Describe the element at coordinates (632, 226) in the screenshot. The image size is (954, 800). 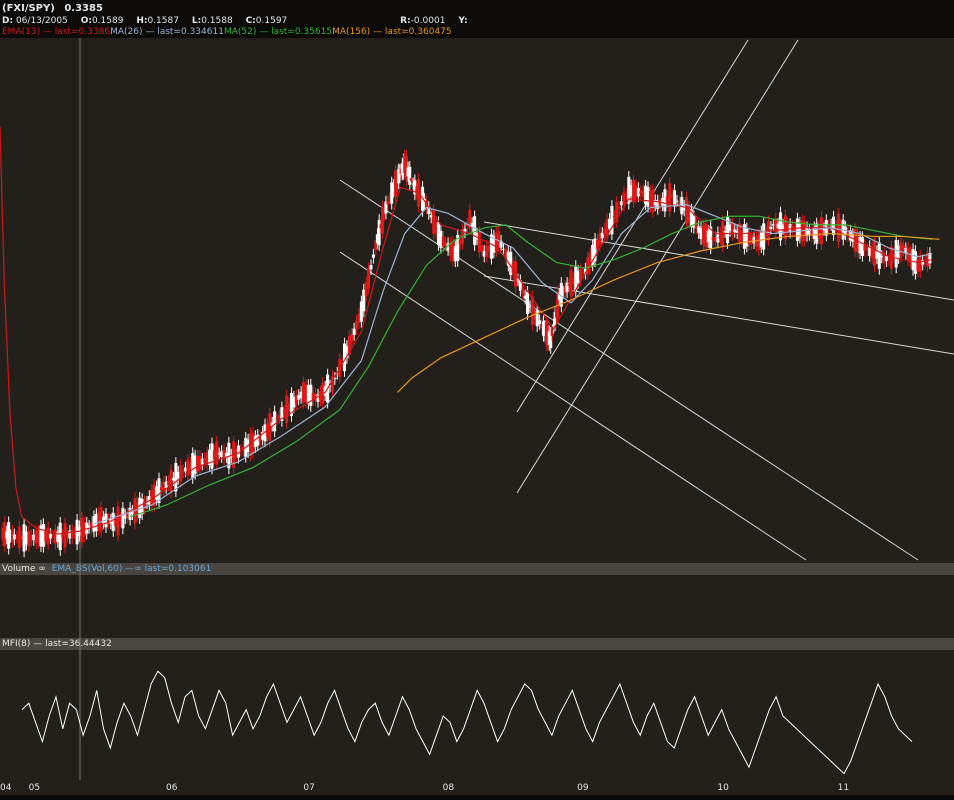
I see `trendline-steep-left` at that location.